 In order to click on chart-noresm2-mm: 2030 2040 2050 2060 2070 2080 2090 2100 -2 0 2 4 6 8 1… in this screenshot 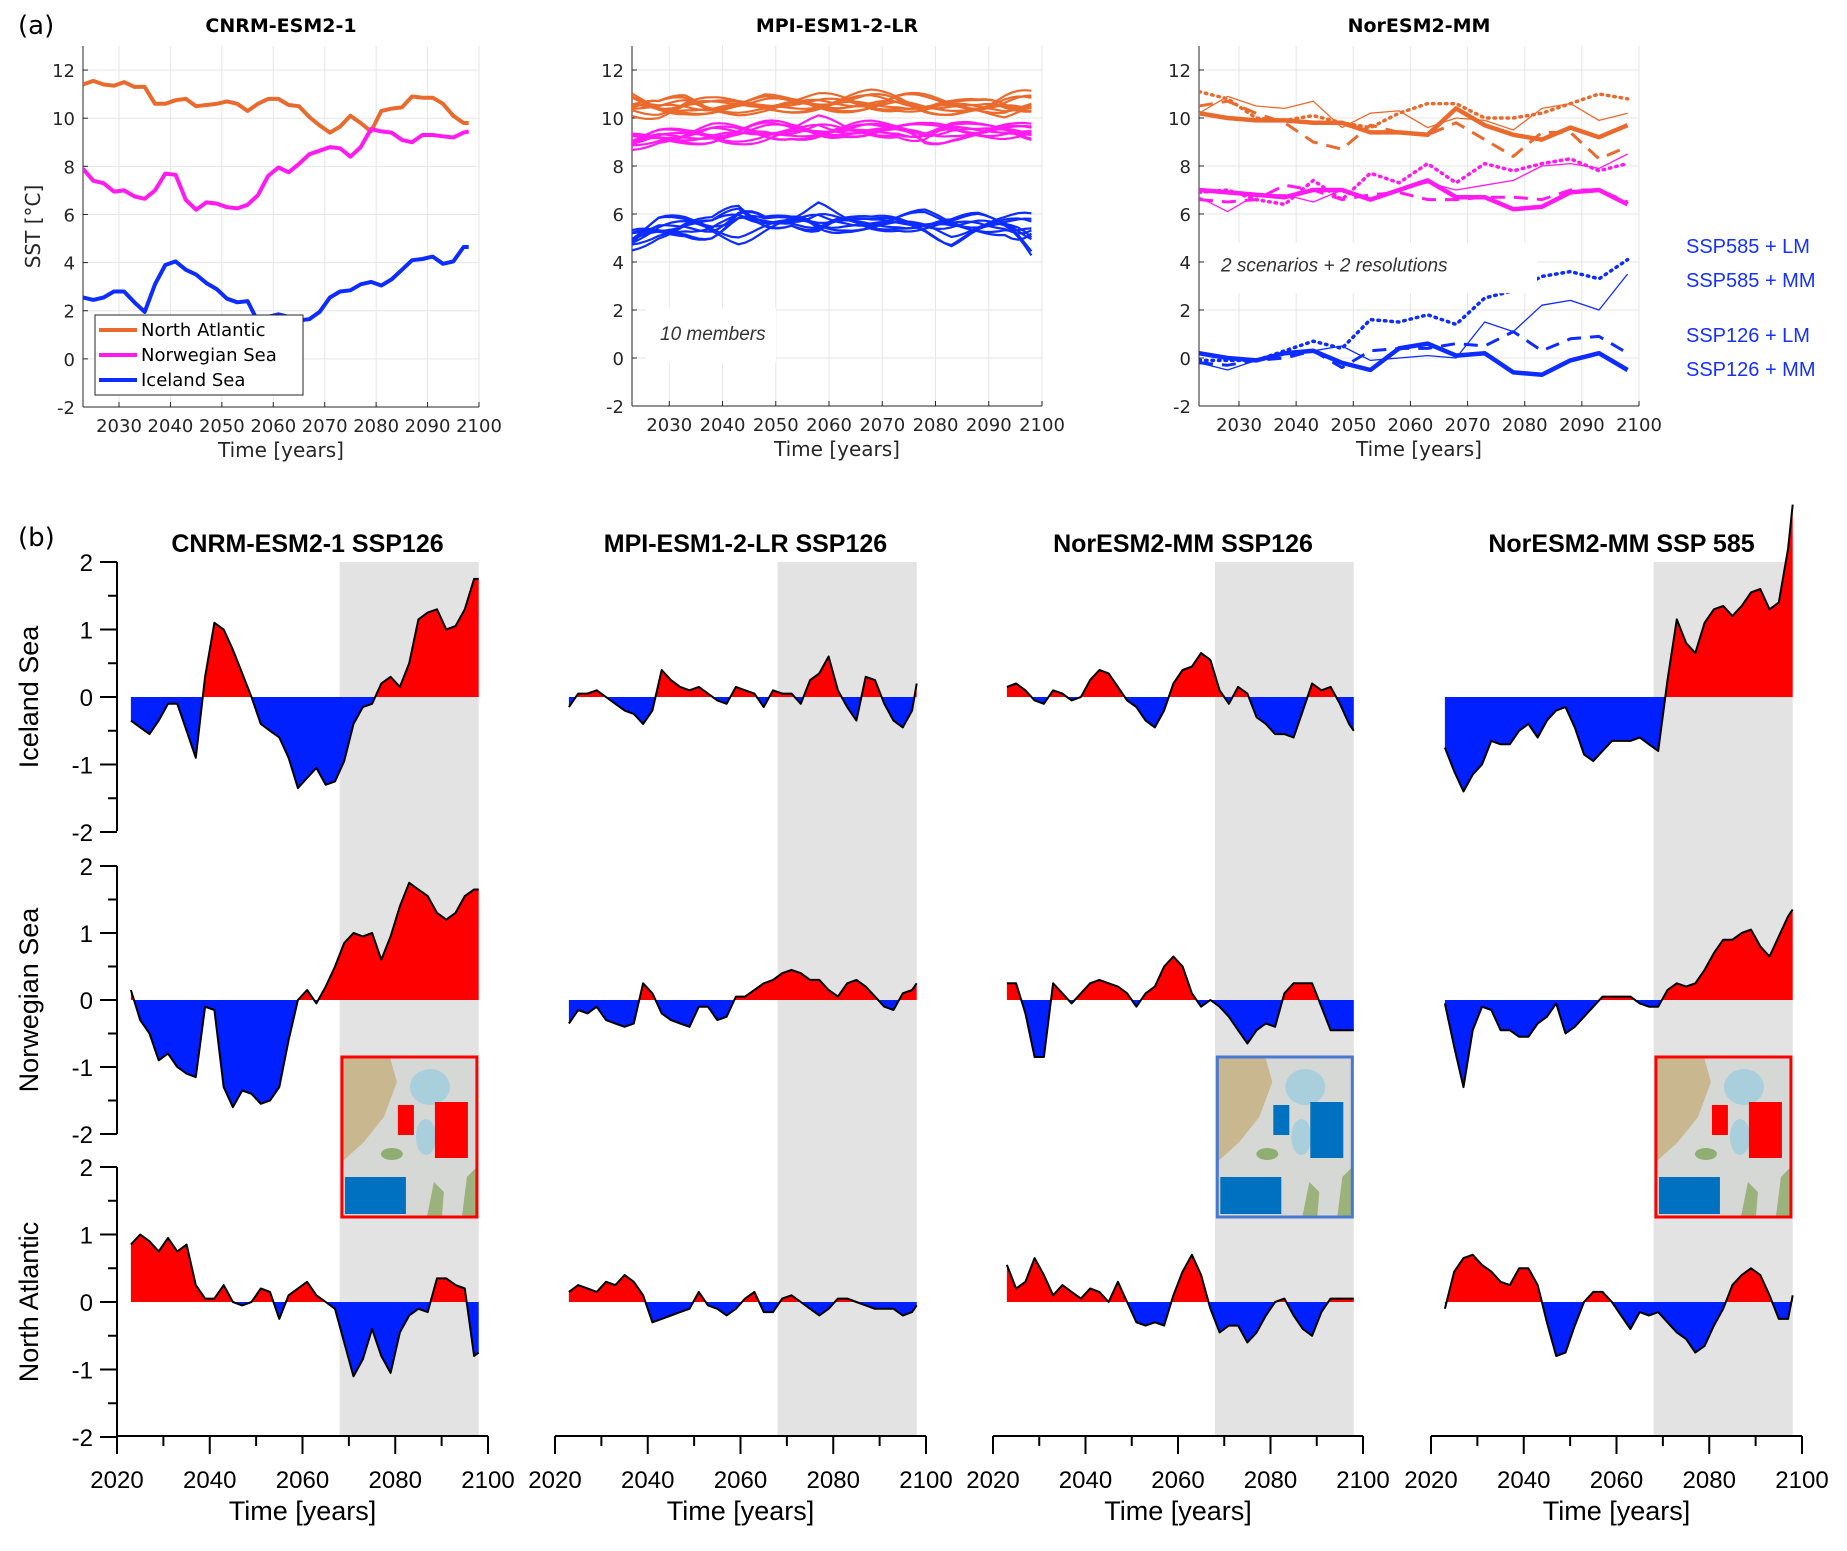, I will do `click(1491, 238)`.